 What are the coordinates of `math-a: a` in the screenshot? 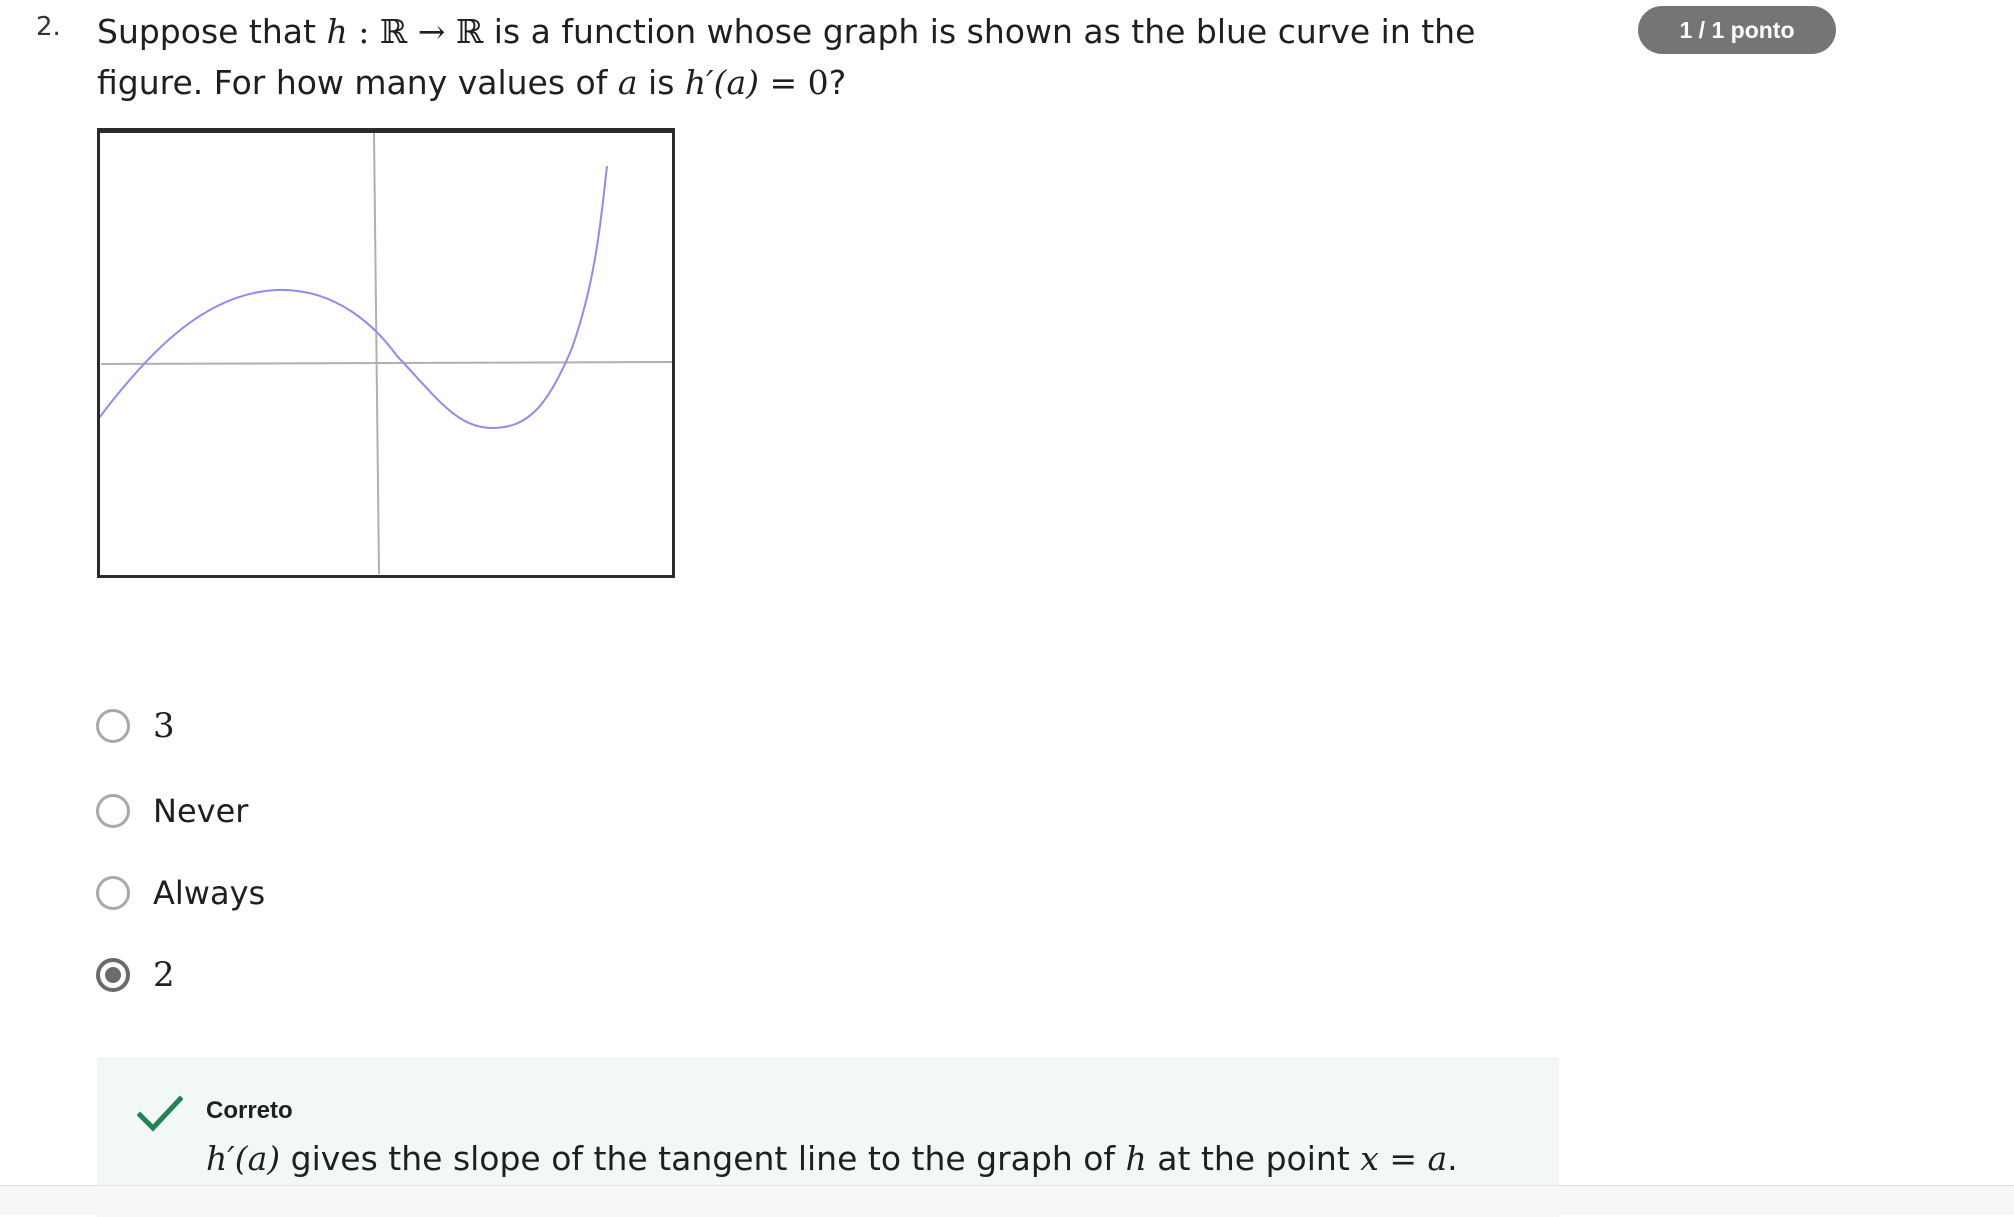 It's located at (627, 82).